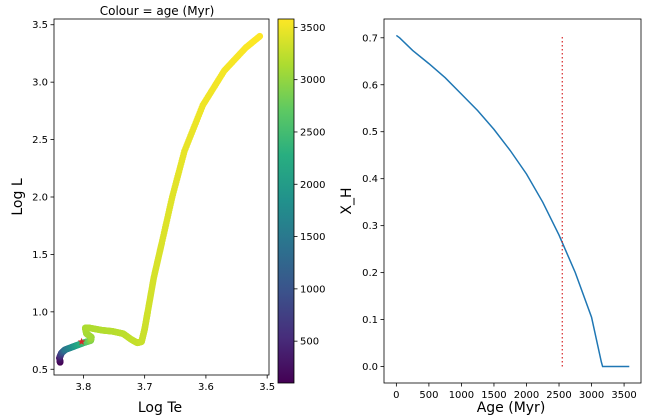 Image resolution: width=654 pixels, height=420 pixels. I want to click on x-tick-label: 3.7, so click(145, 387).